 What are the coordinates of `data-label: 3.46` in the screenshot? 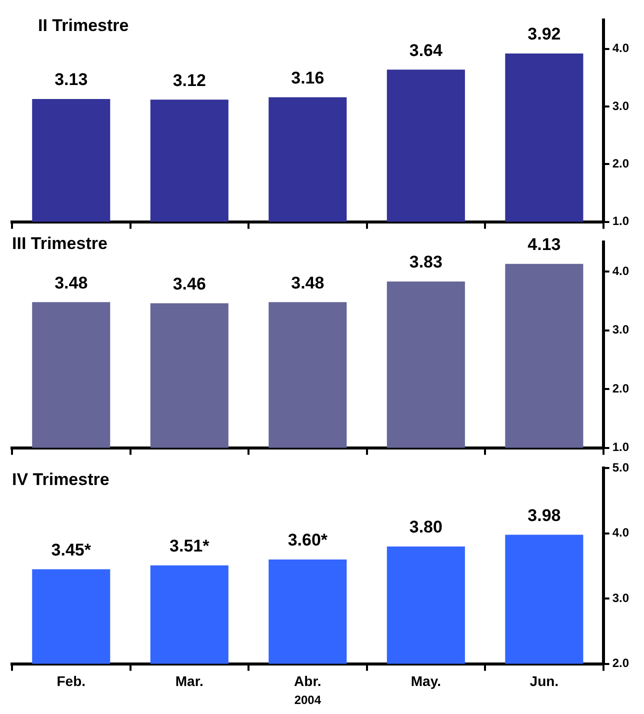 It's located at (189, 284).